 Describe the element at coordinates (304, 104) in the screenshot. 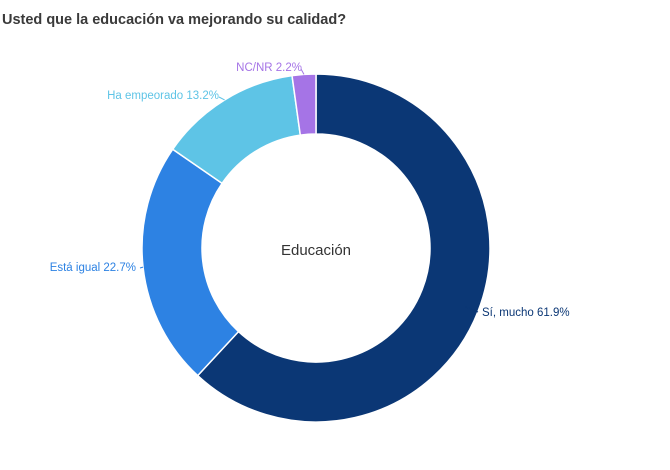

I see `slice-nc-nr` at that location.